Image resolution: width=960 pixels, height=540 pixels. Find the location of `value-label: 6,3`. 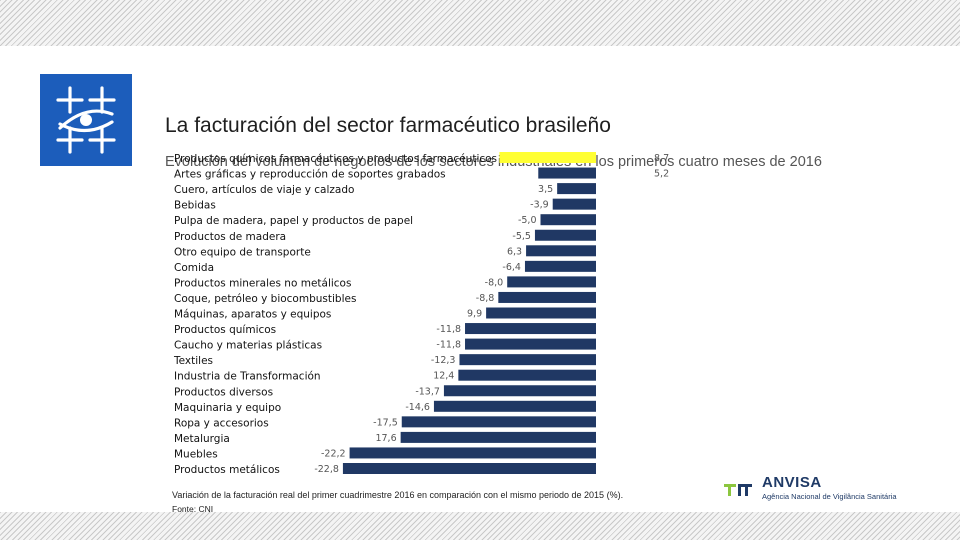

value-label: 6,3 is located at coordinates (514, 251).